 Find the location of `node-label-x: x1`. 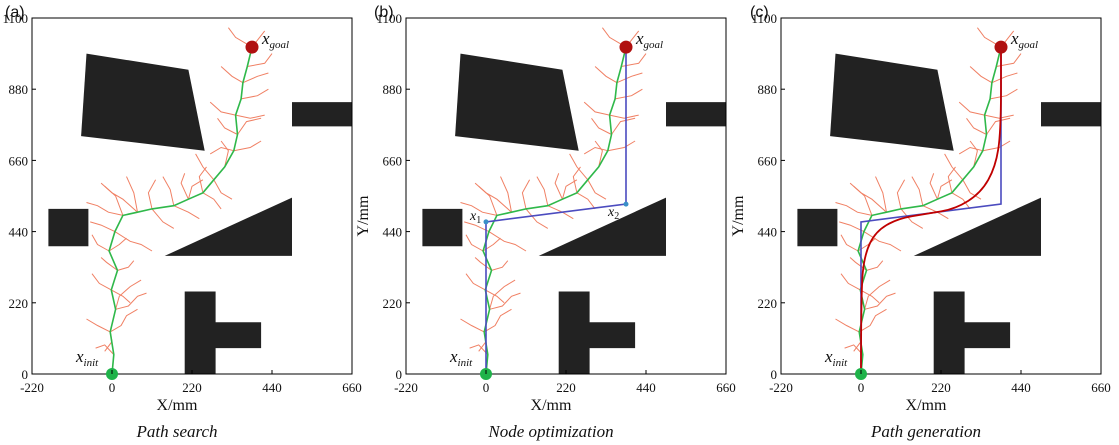

node-label-x: x1 is located at coordinates (475, 217).